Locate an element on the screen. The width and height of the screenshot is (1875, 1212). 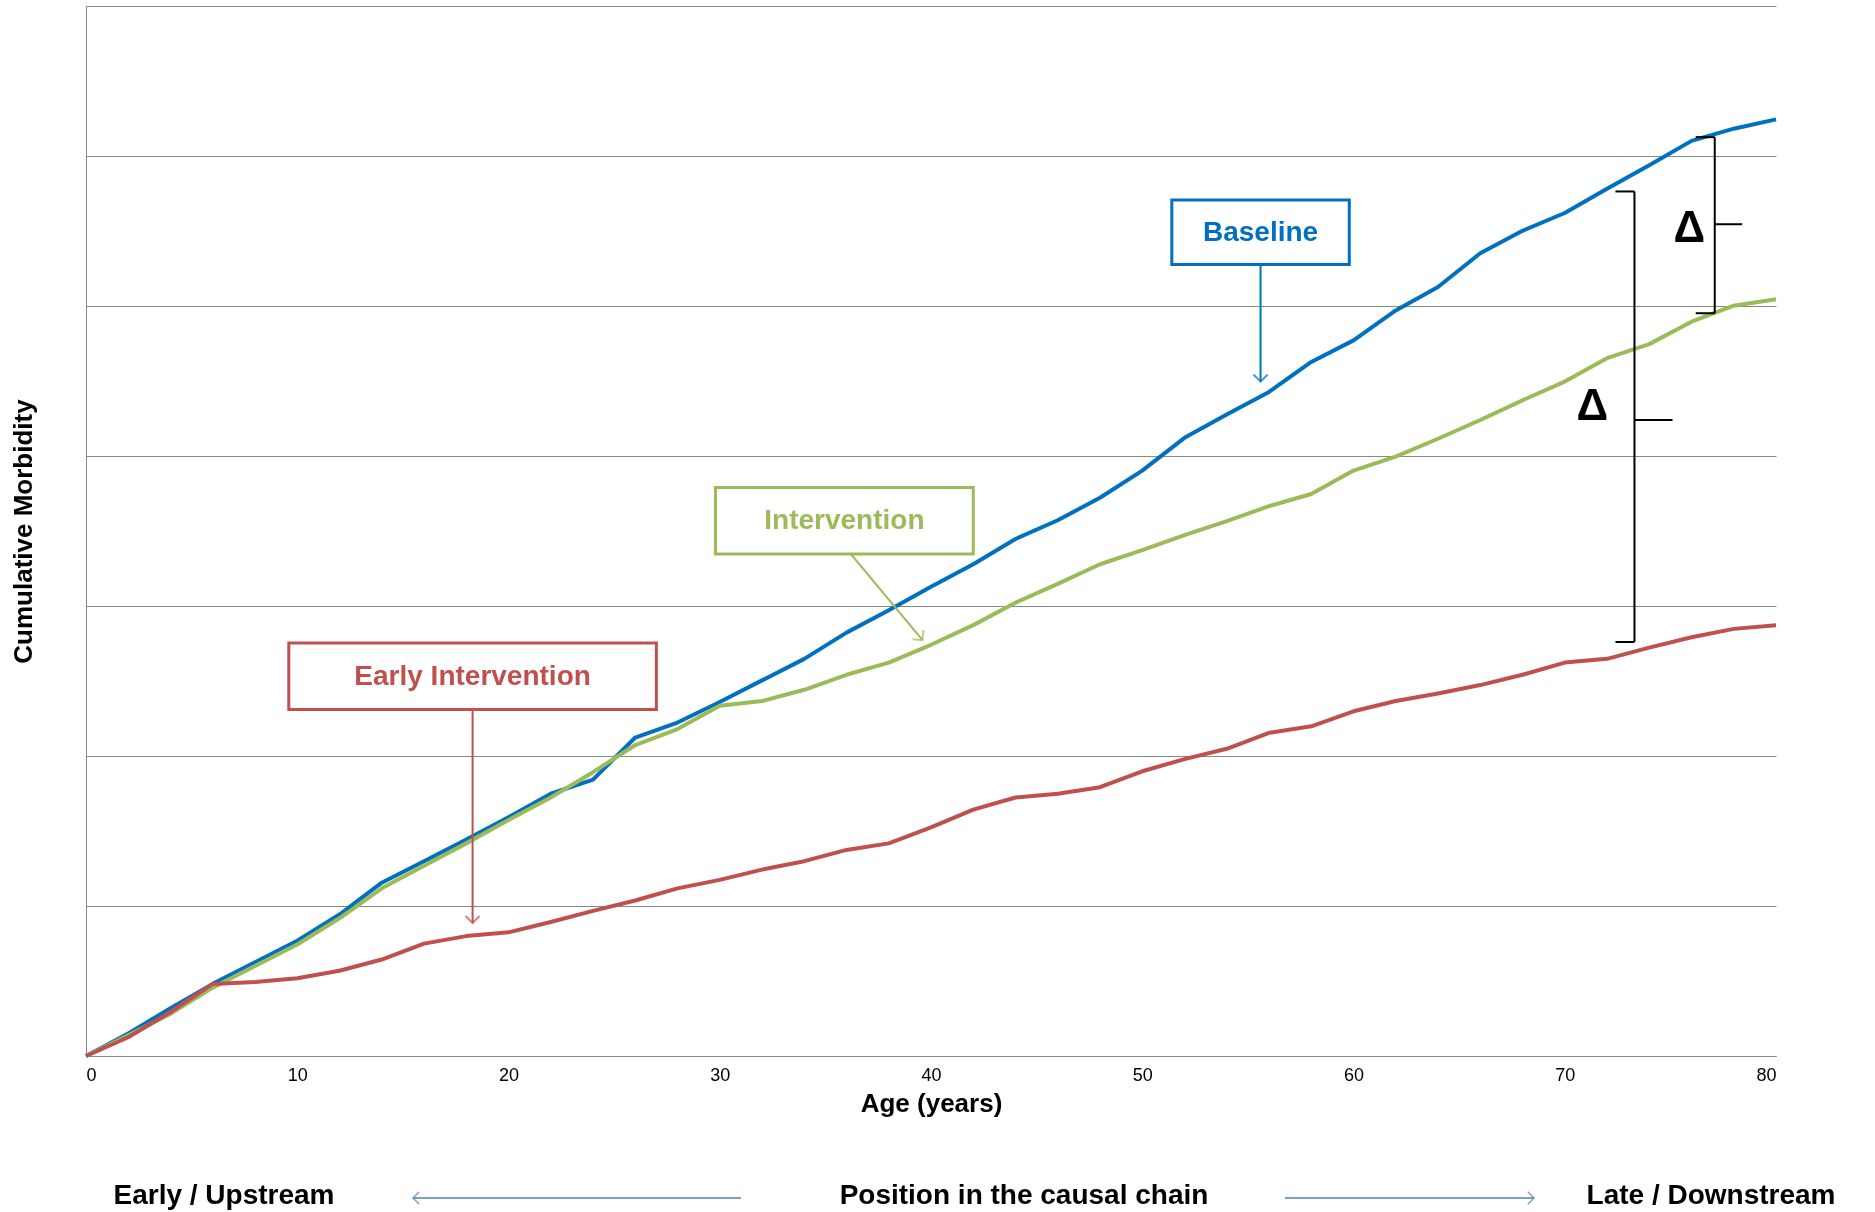
x-tick-label: 50 is located at coordinates (1142, 1074).